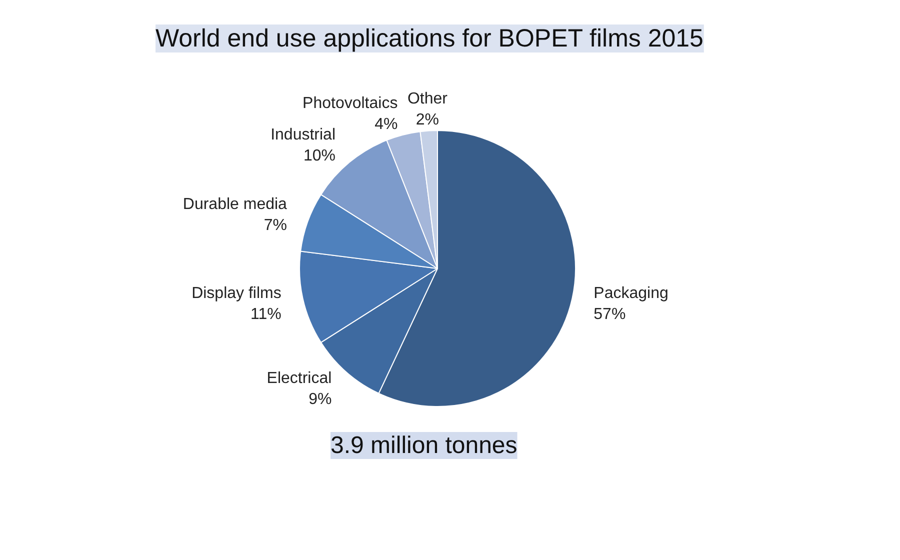  I want to click on slice-label: Electrical, so click(299, 379).